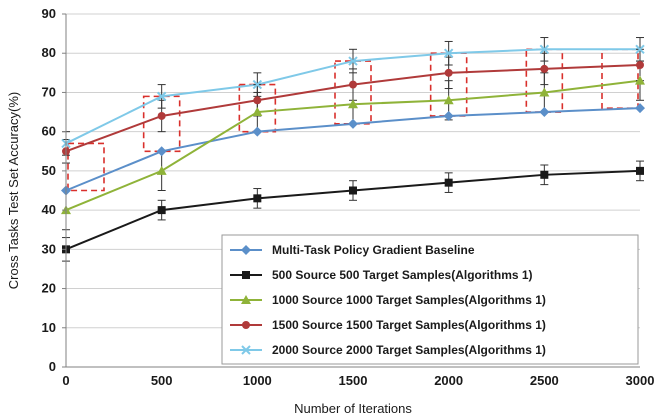 Image resolution: width=660 pixels, height=419 pixels. Describe the element at coordinates (49, 91) in the screenshot. I see `y-tick-label: 70` at that location.